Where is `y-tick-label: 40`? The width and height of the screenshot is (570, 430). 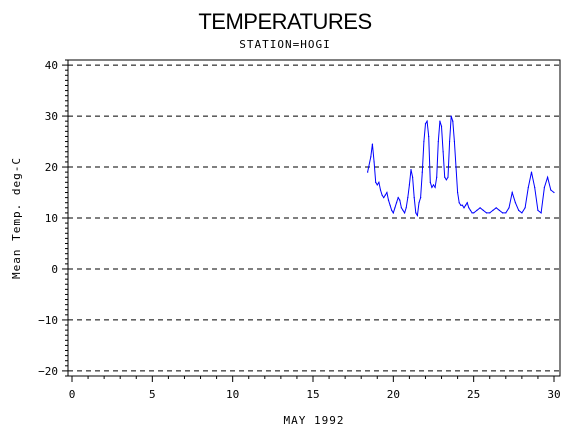
y-tick-label: 40 is located at coordinates (51, 65).